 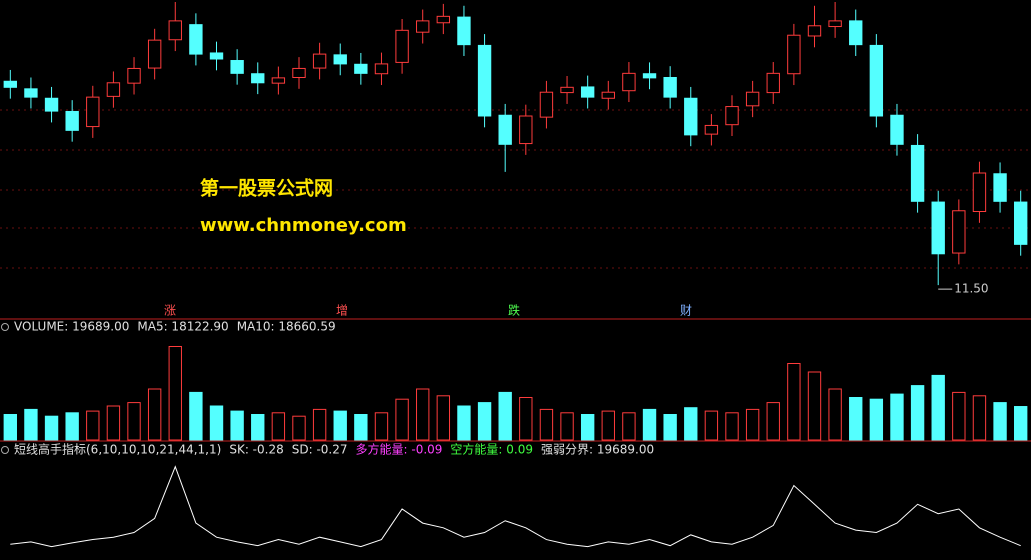 What do you see at coordinates (320, 450) in the screenshot?
I see `header-item: SD: -0.27` at bounding box center [320, 450].